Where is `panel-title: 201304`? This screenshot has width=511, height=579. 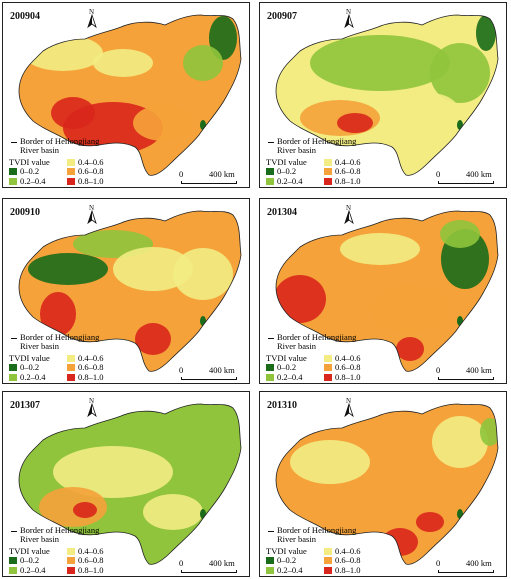
panel-title: 201304 is located at coordinates (282, 212).